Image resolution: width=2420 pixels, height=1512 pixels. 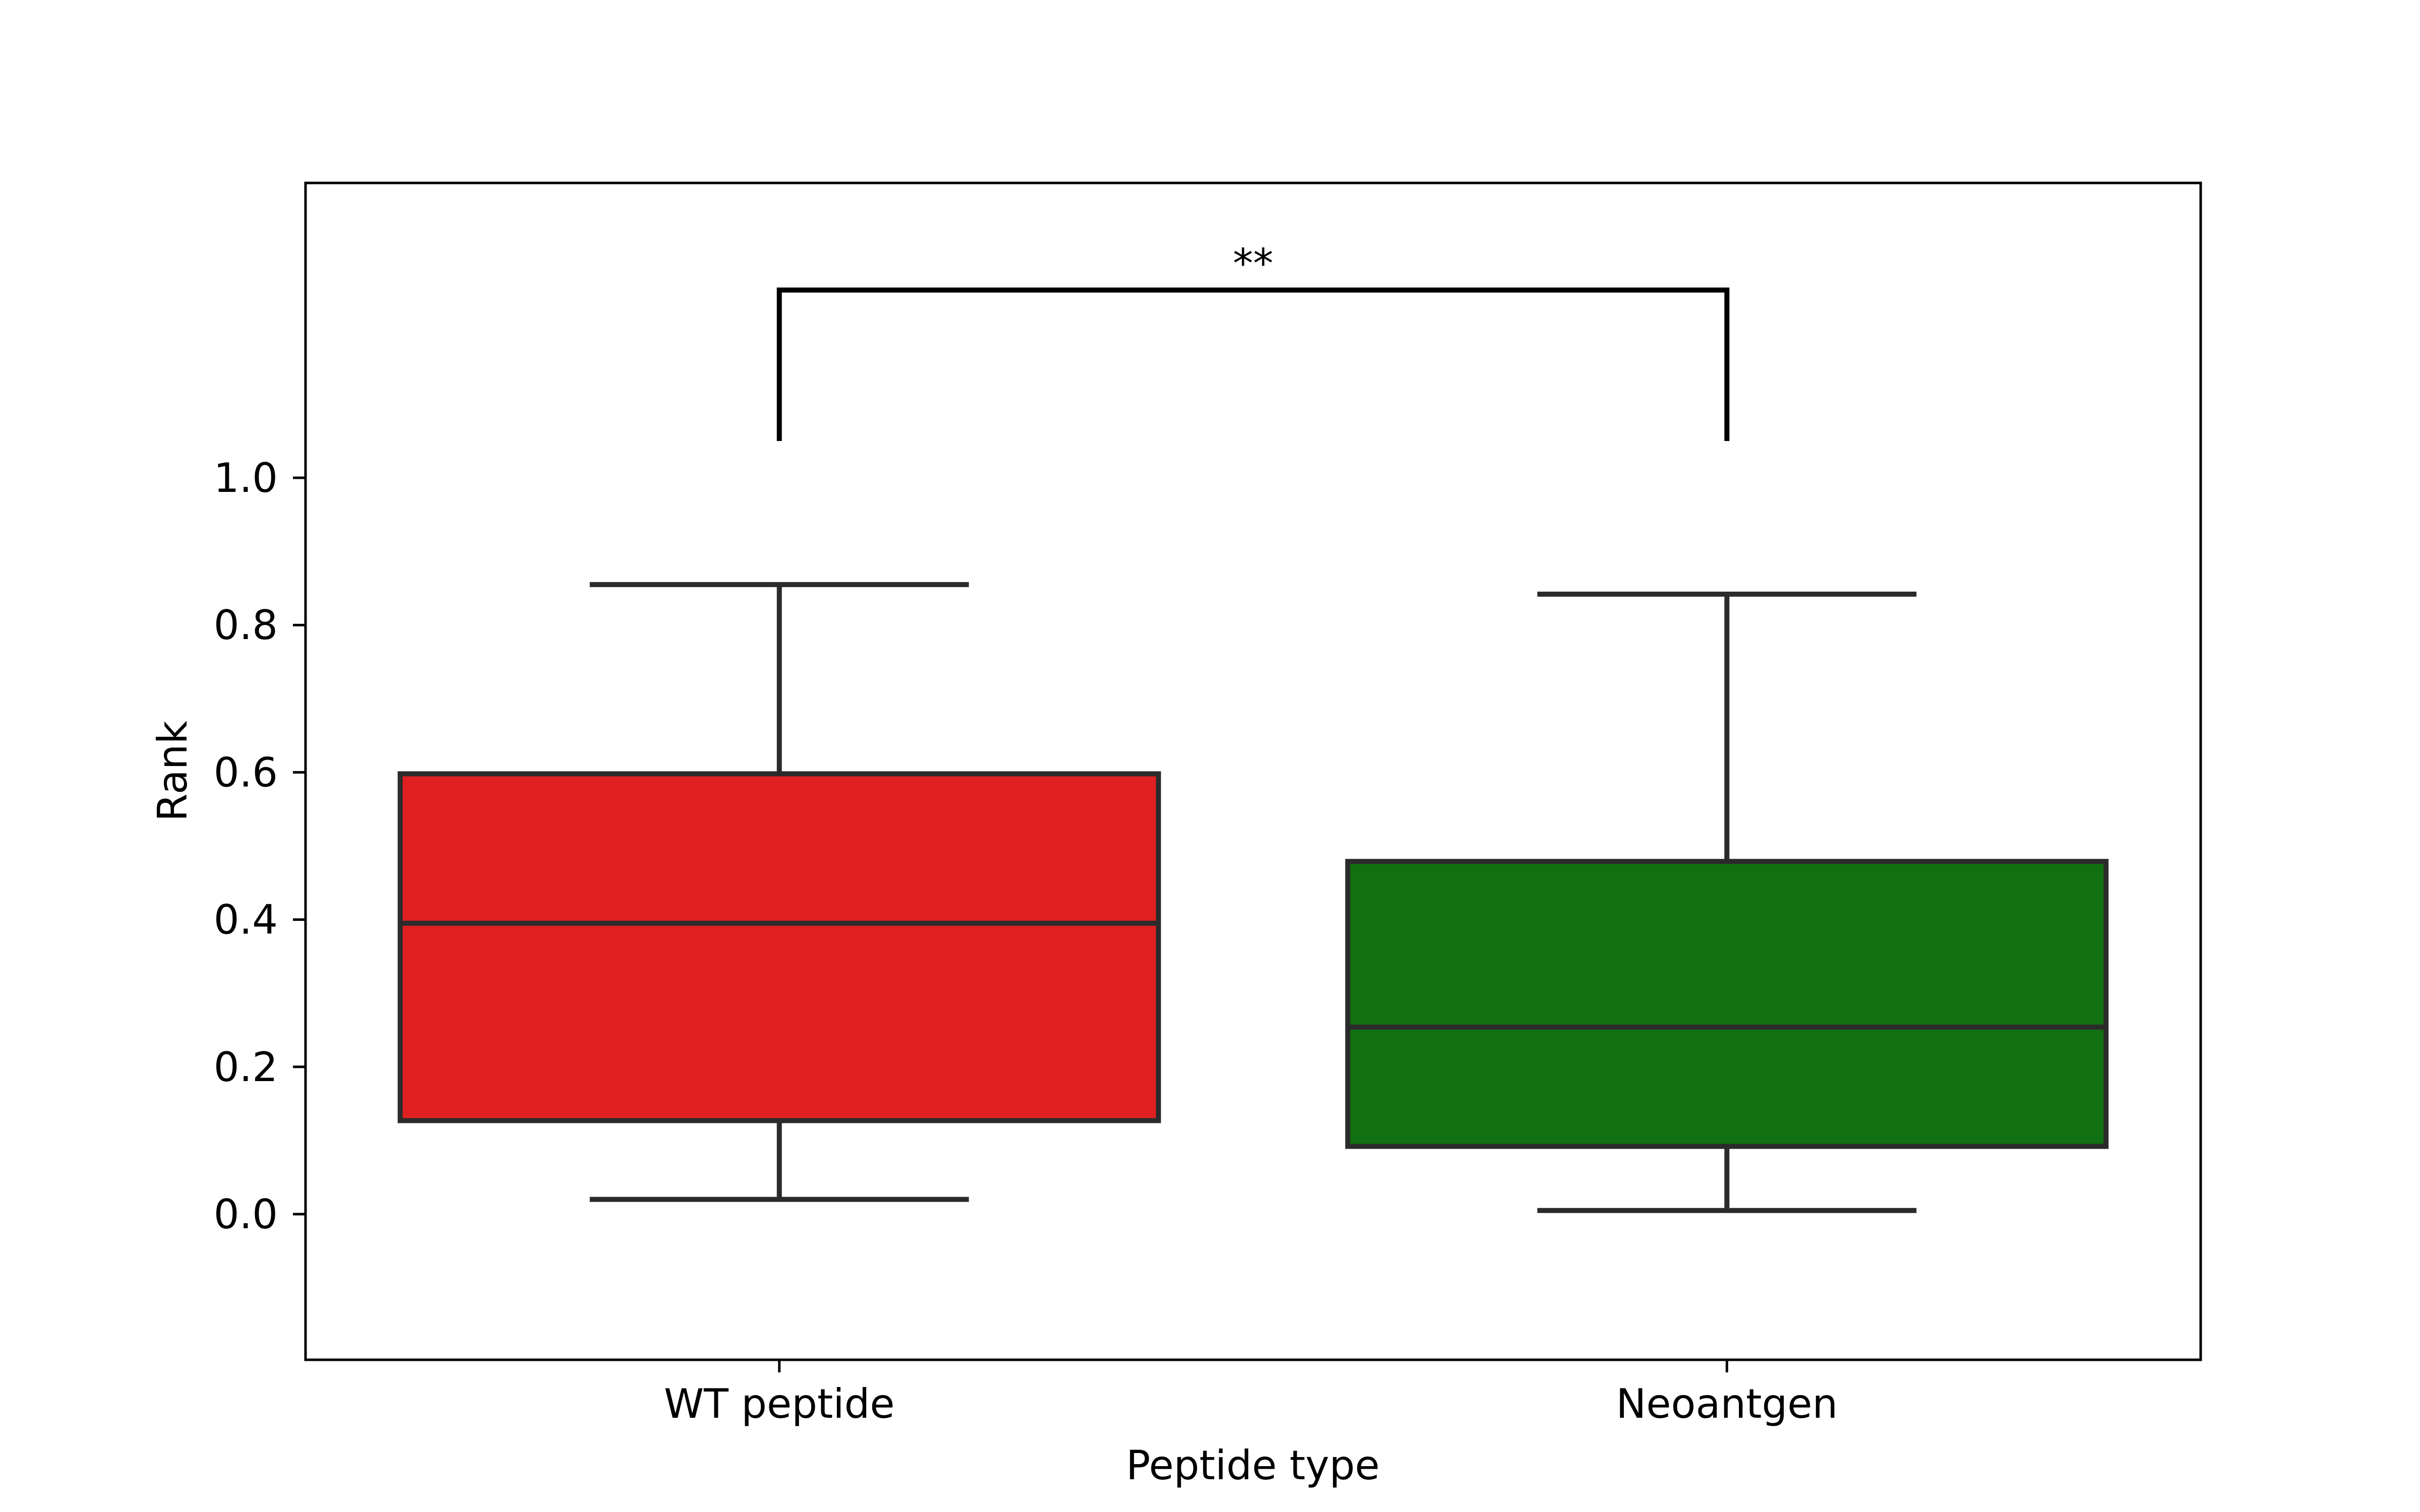 What do you see at coordinates (246, 772) in the screenshot?
I see `y-tick-label: 0.6` at bounding box center [246, 772].